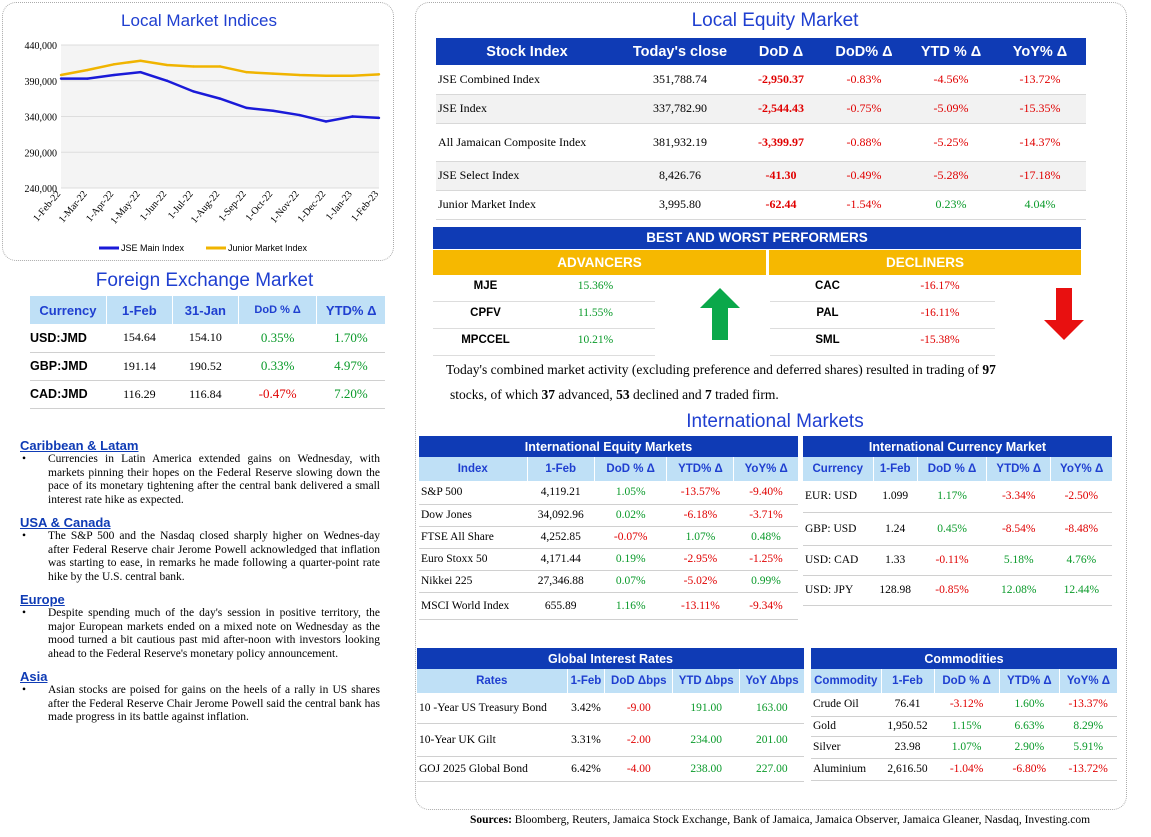 The width and height of the screenshot is (1151, 837). What do you see at coordinates (586, 739) in the screenshot?
I see `rates-value: 3.31%` at bounding box center [586, 739].